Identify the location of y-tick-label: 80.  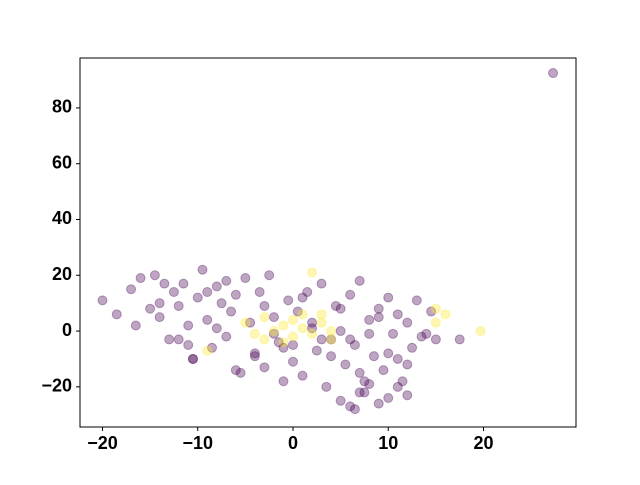
(62, 107).